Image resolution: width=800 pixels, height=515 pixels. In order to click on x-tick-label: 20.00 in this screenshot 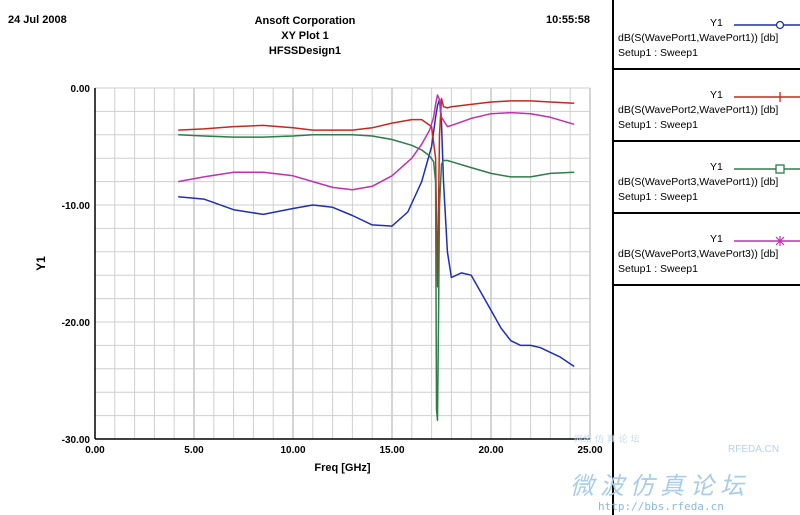, I will do `click(490, 450)`.